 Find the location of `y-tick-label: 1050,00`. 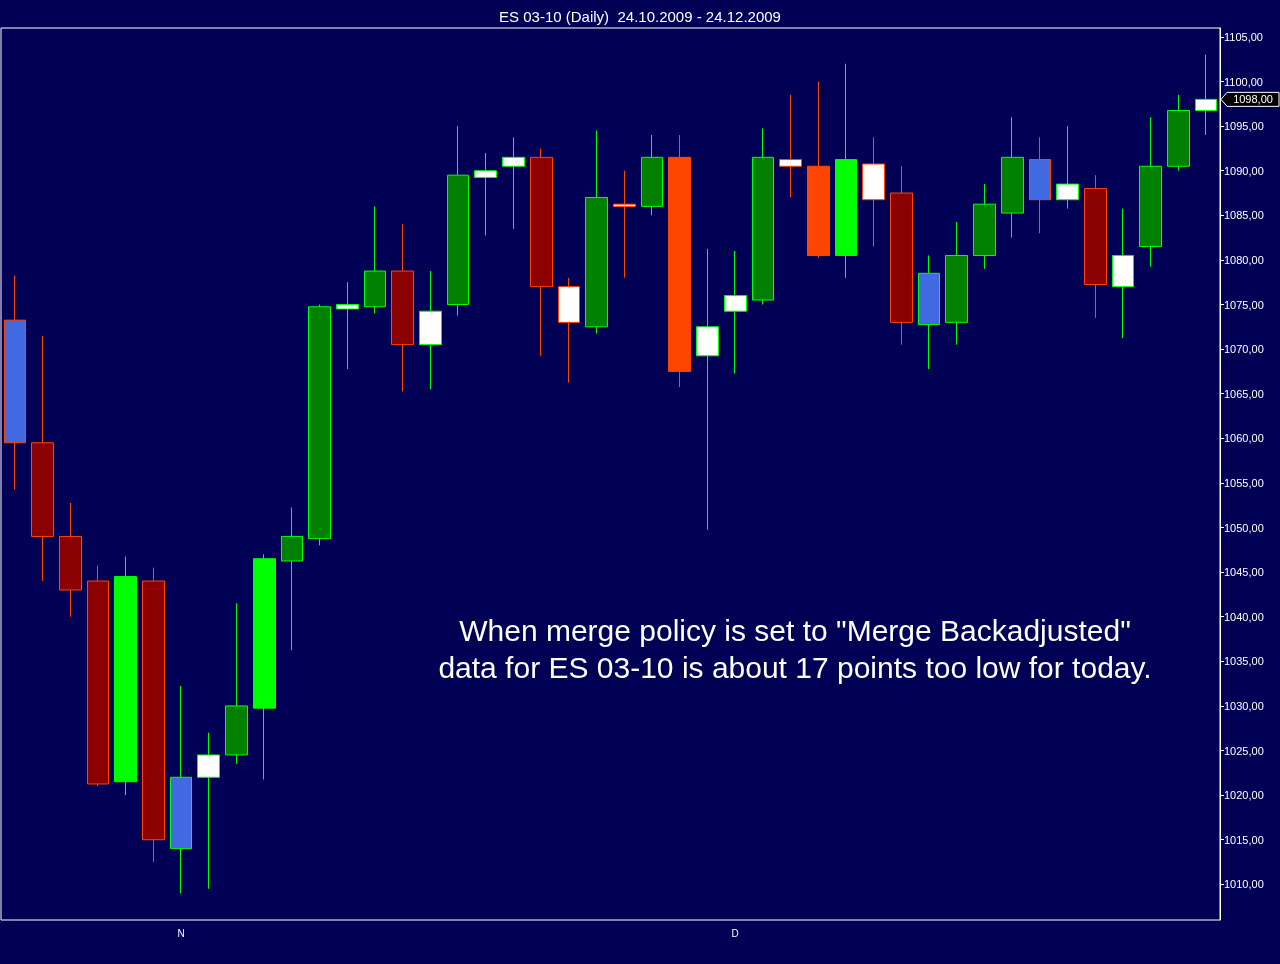

y-tick-label: 1050,00 is located at coordinates (1244, 527).